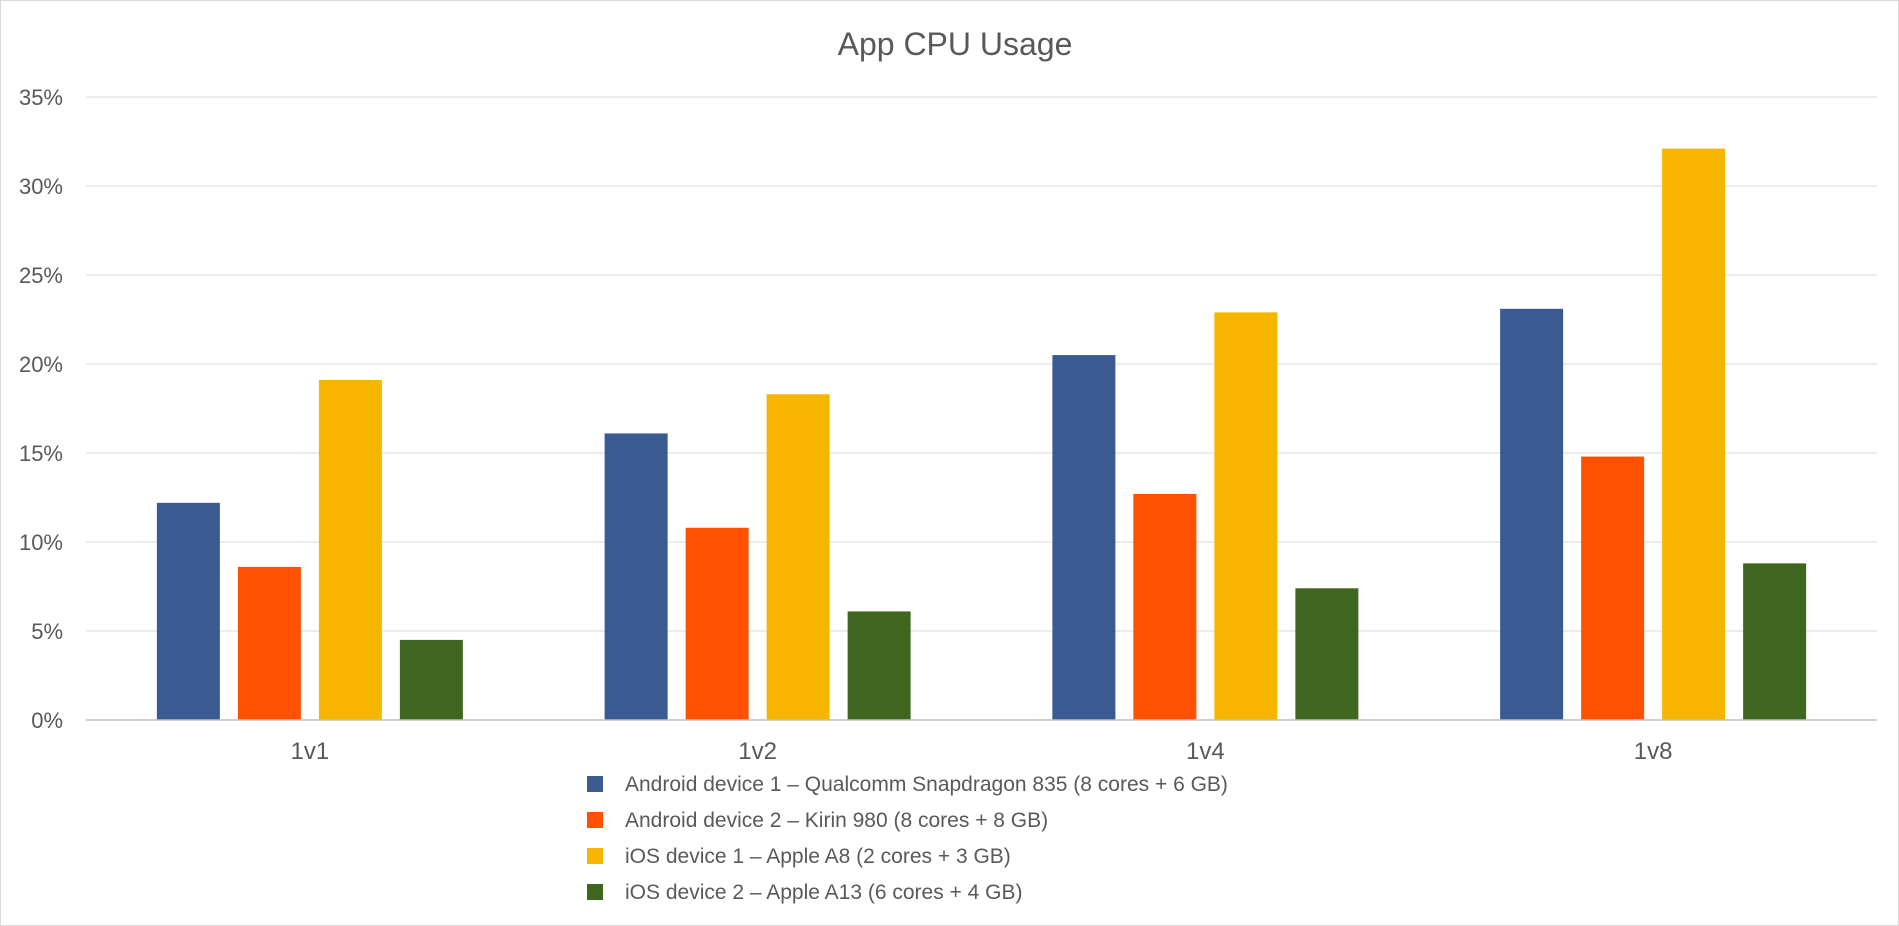 This screenshot has height=926, width=1899. Describe the element at coordinates (41, 409) in the screenshot. I see `y-axis-ticks: 0% 5% 10% 15% 20% 25% 30% 35%` at that location.